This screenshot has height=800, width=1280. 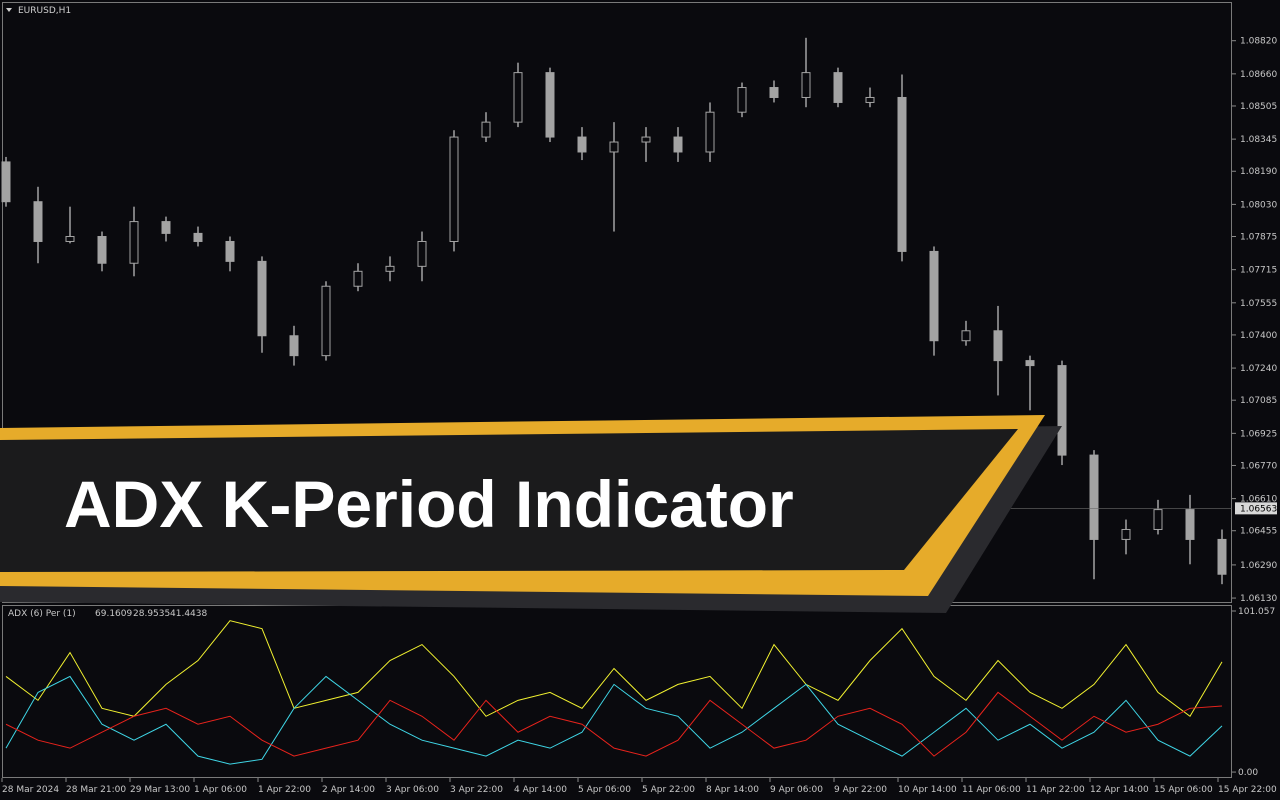 What do you see at coordinates (1258, 271) in the screenshot?
I see `y-tick-label: 1.07715` at bounding box center [1258, 271].